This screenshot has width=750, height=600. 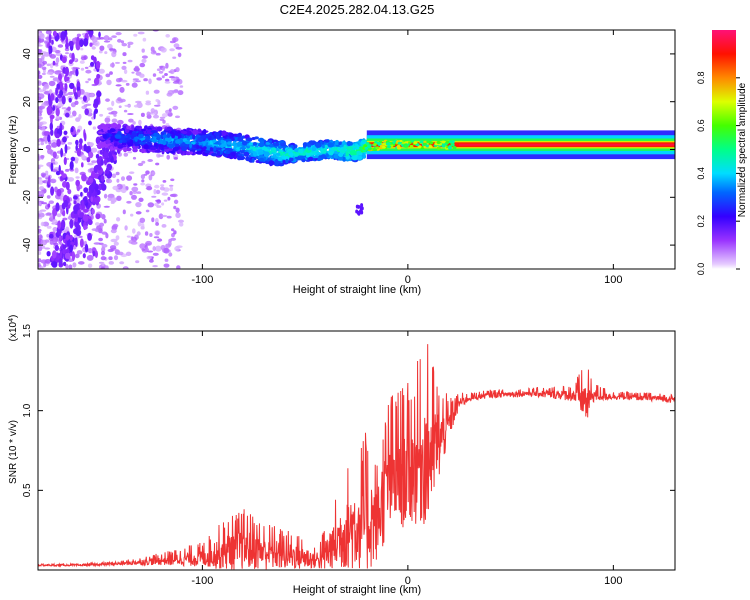 I want to click on colorbar-tick-label: 0.8, so click(x=701, y=78).